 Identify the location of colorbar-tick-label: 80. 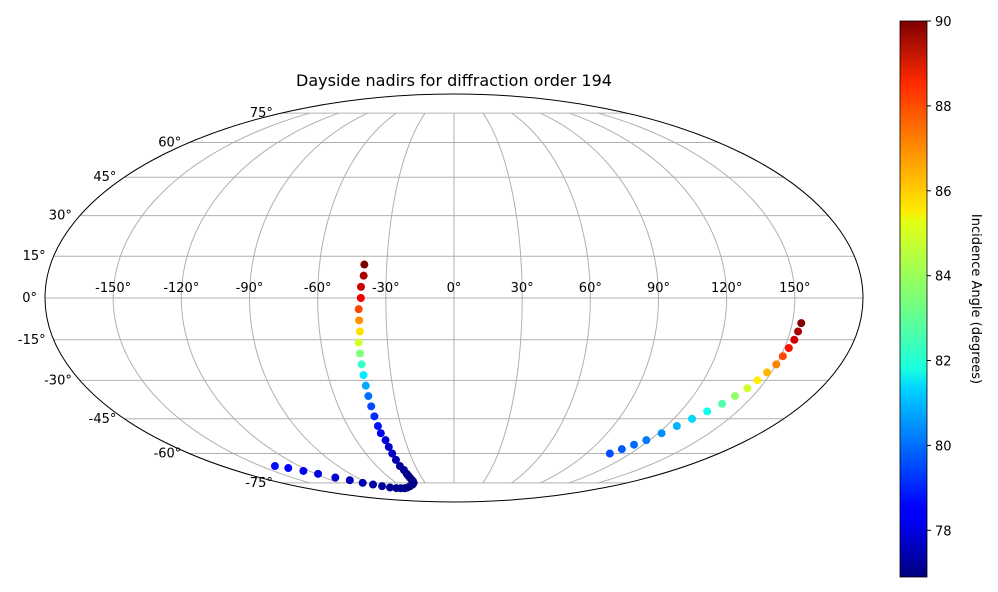
(943, 446).